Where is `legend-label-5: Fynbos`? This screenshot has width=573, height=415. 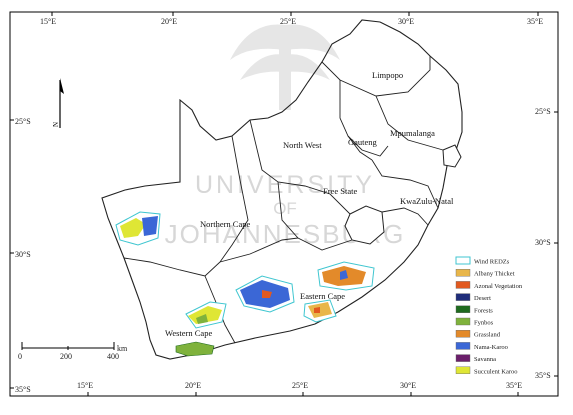
legend-label-5: Fynbos is located at coordinates (484, 323).